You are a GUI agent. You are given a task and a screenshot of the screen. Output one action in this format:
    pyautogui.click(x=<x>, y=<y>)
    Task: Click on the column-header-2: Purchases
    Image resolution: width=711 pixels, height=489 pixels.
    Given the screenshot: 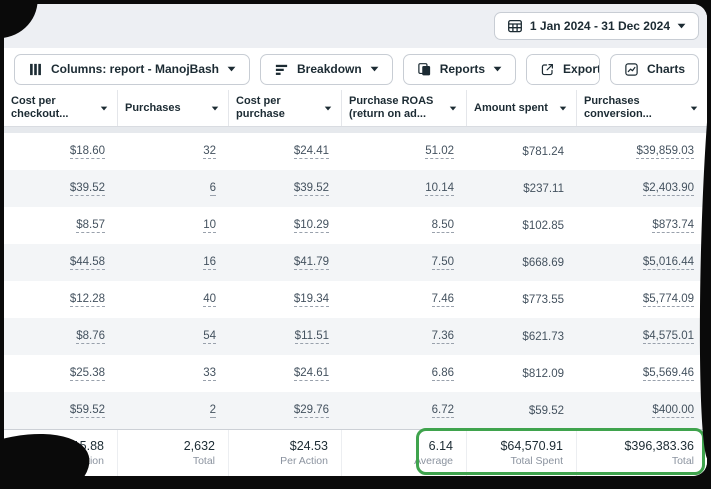 What is the action you would take?
    pyautogui.click(x=173, y=108)
    